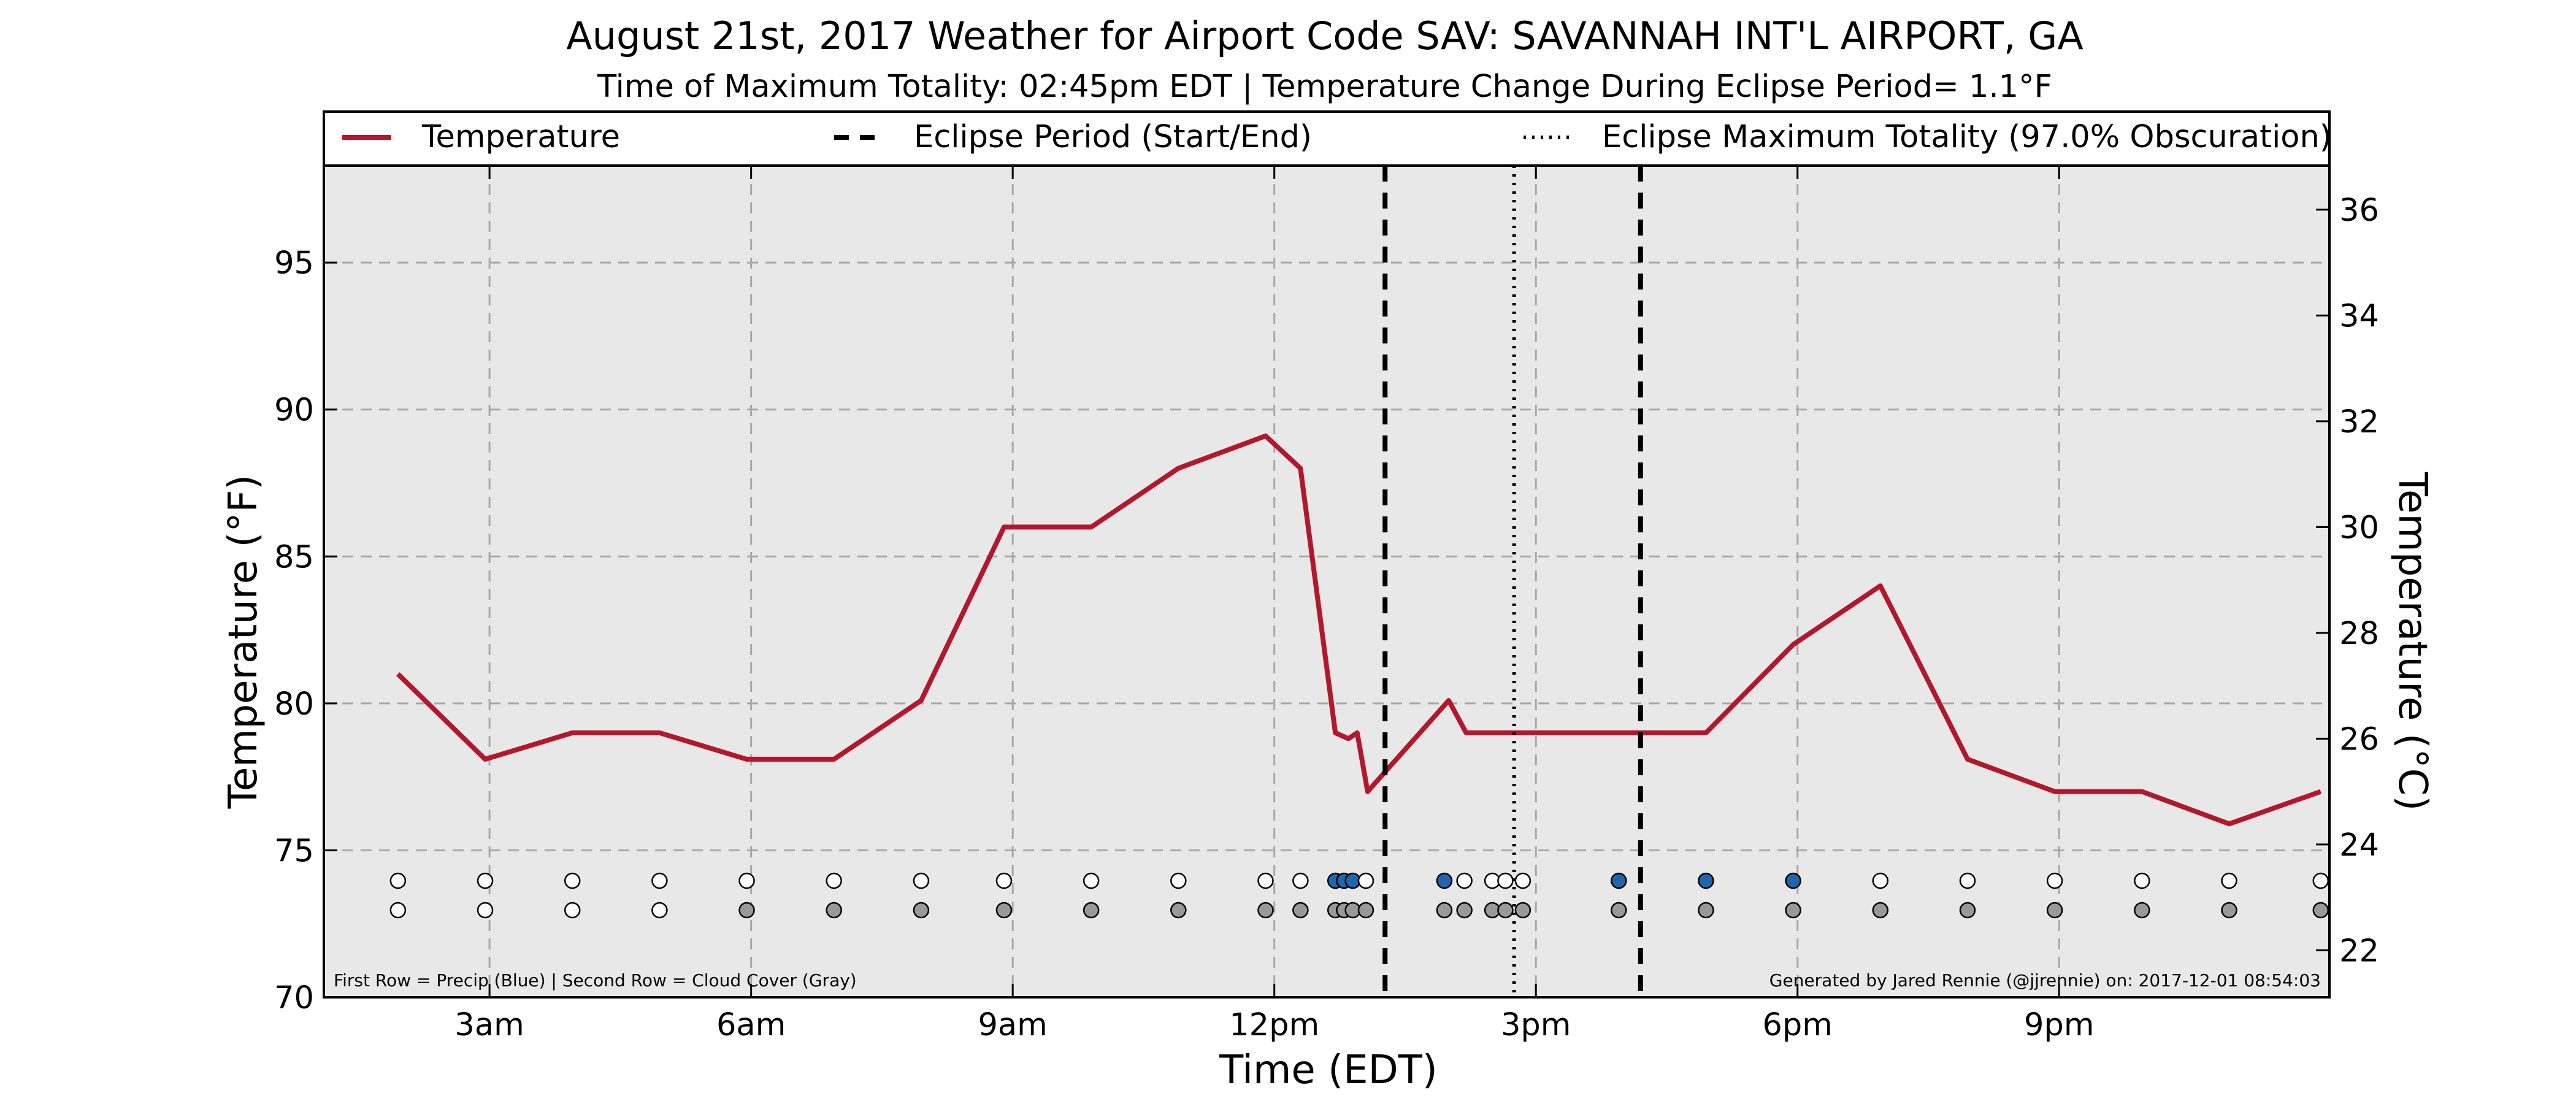  Describe the element at coordinates (2359, 422) in the screenshot. I see `y-right-tick-label: 32` at that location.